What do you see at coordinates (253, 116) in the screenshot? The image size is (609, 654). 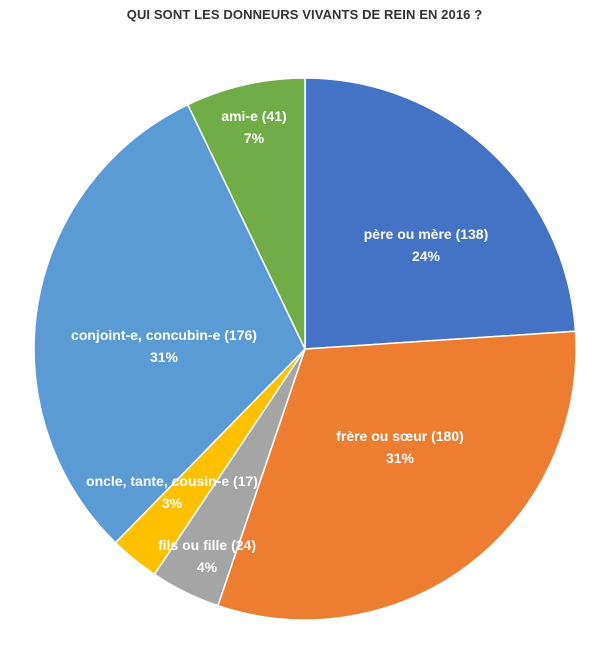 I see `slice-label: ami-e (41)` at bounding box center [253, 116].